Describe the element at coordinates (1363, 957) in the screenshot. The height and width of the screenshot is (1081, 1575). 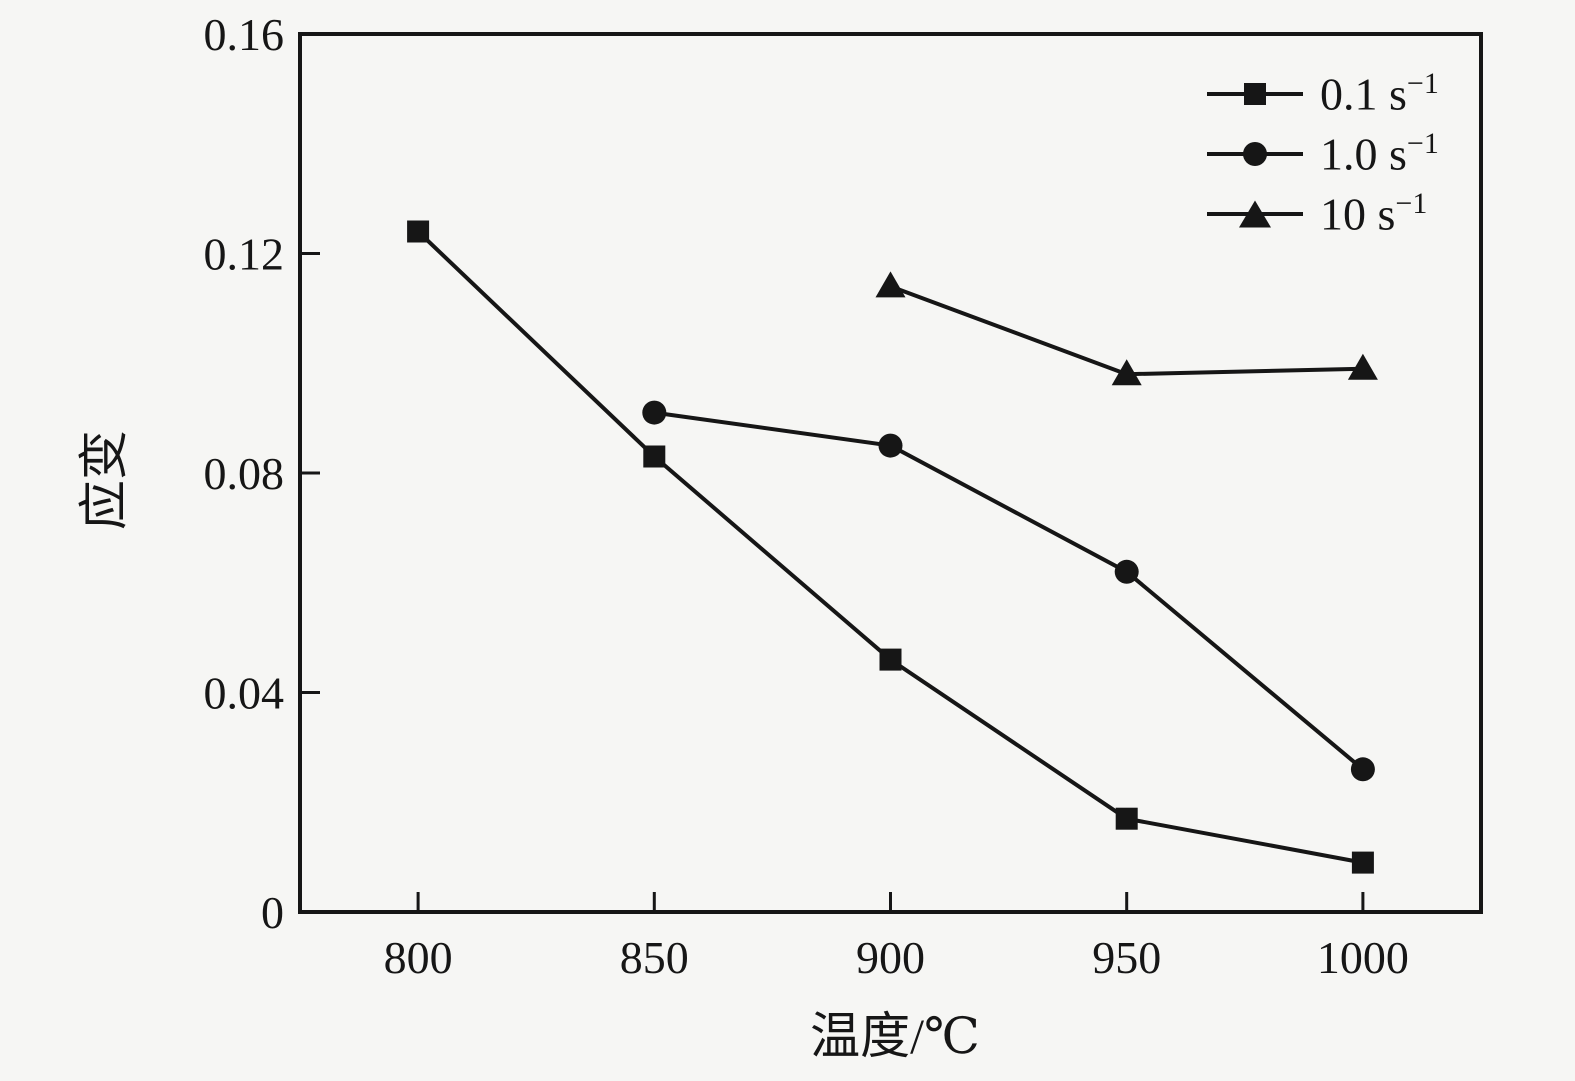
I see `svg-text: 1000` at that location.